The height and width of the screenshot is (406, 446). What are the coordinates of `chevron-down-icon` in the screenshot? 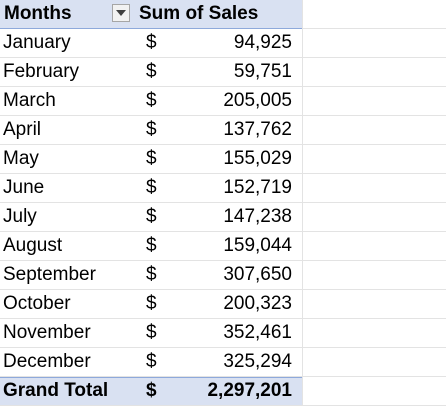 It's located at (121, 13).